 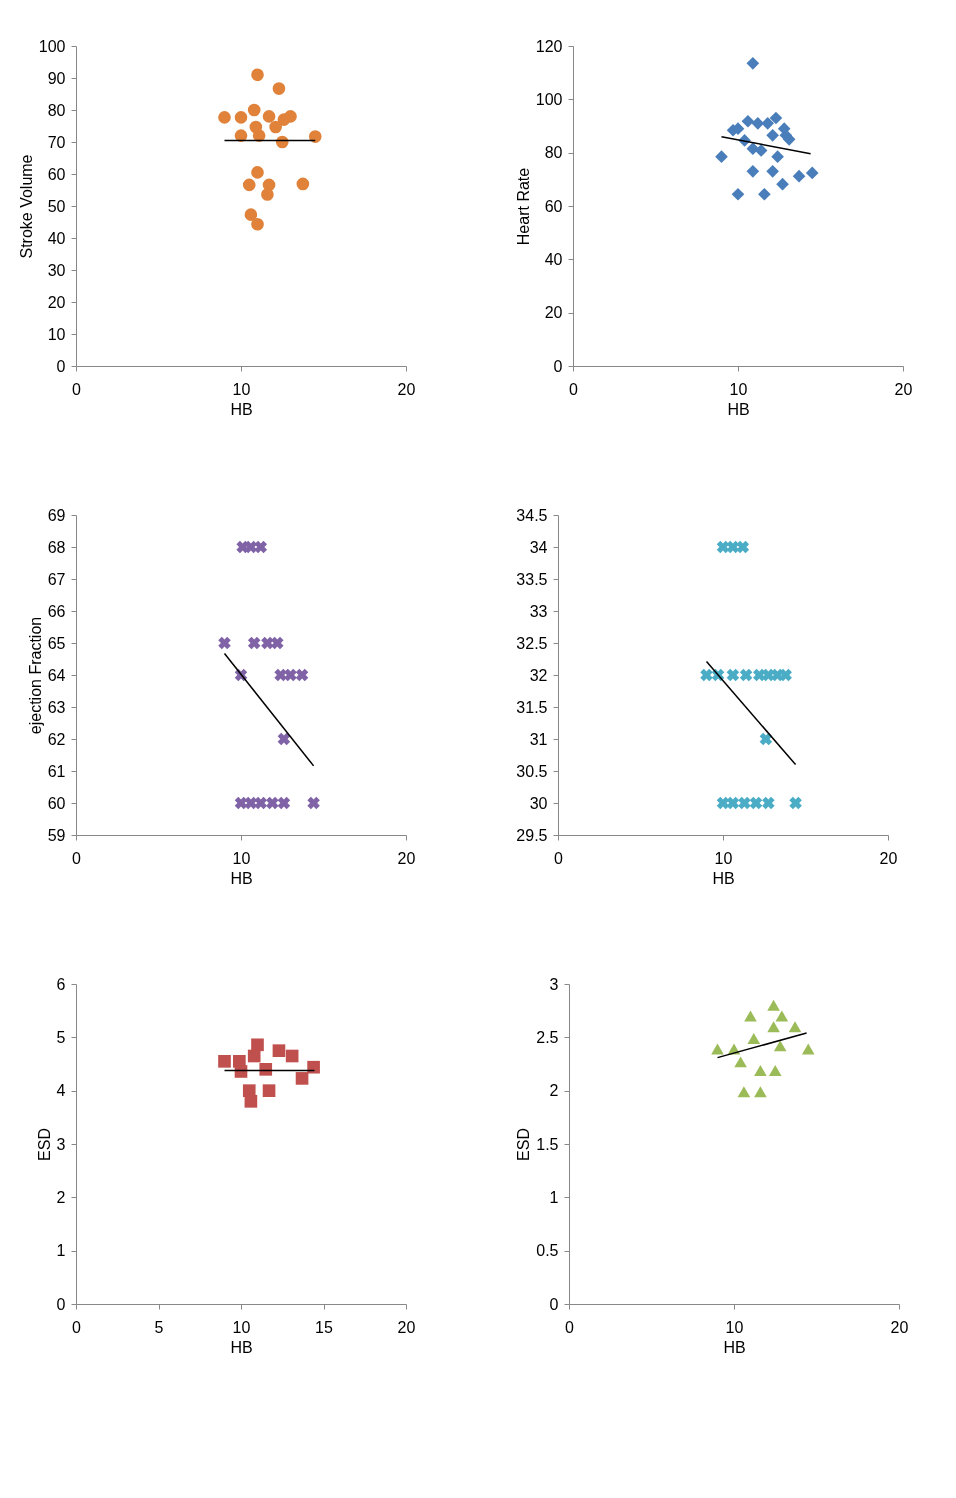 I want to click on y-tick-label: 33.5, so click(x=532, y=579).